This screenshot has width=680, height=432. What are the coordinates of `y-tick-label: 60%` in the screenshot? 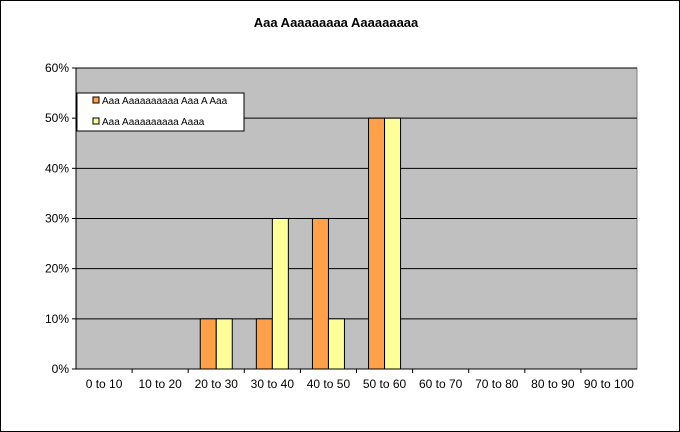 It's located at (57, 68).